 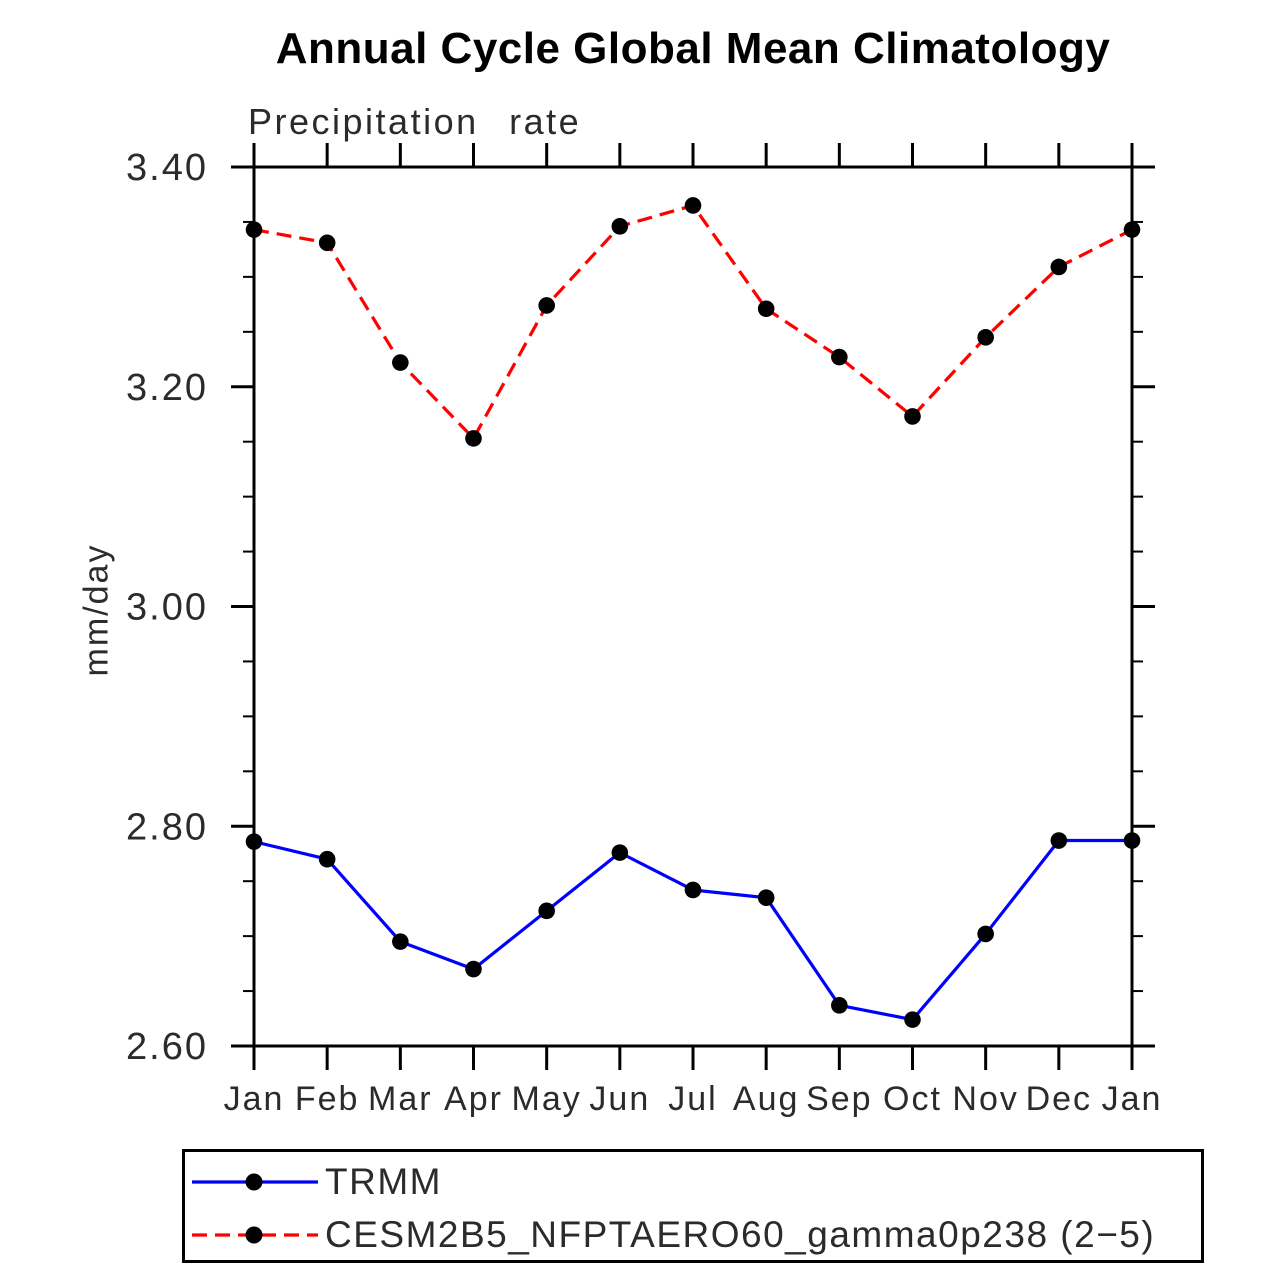 What do you see at coordinates (692, 930) in the screenshot?
I see `series-line-trmm` at bounding box center [692, 930].